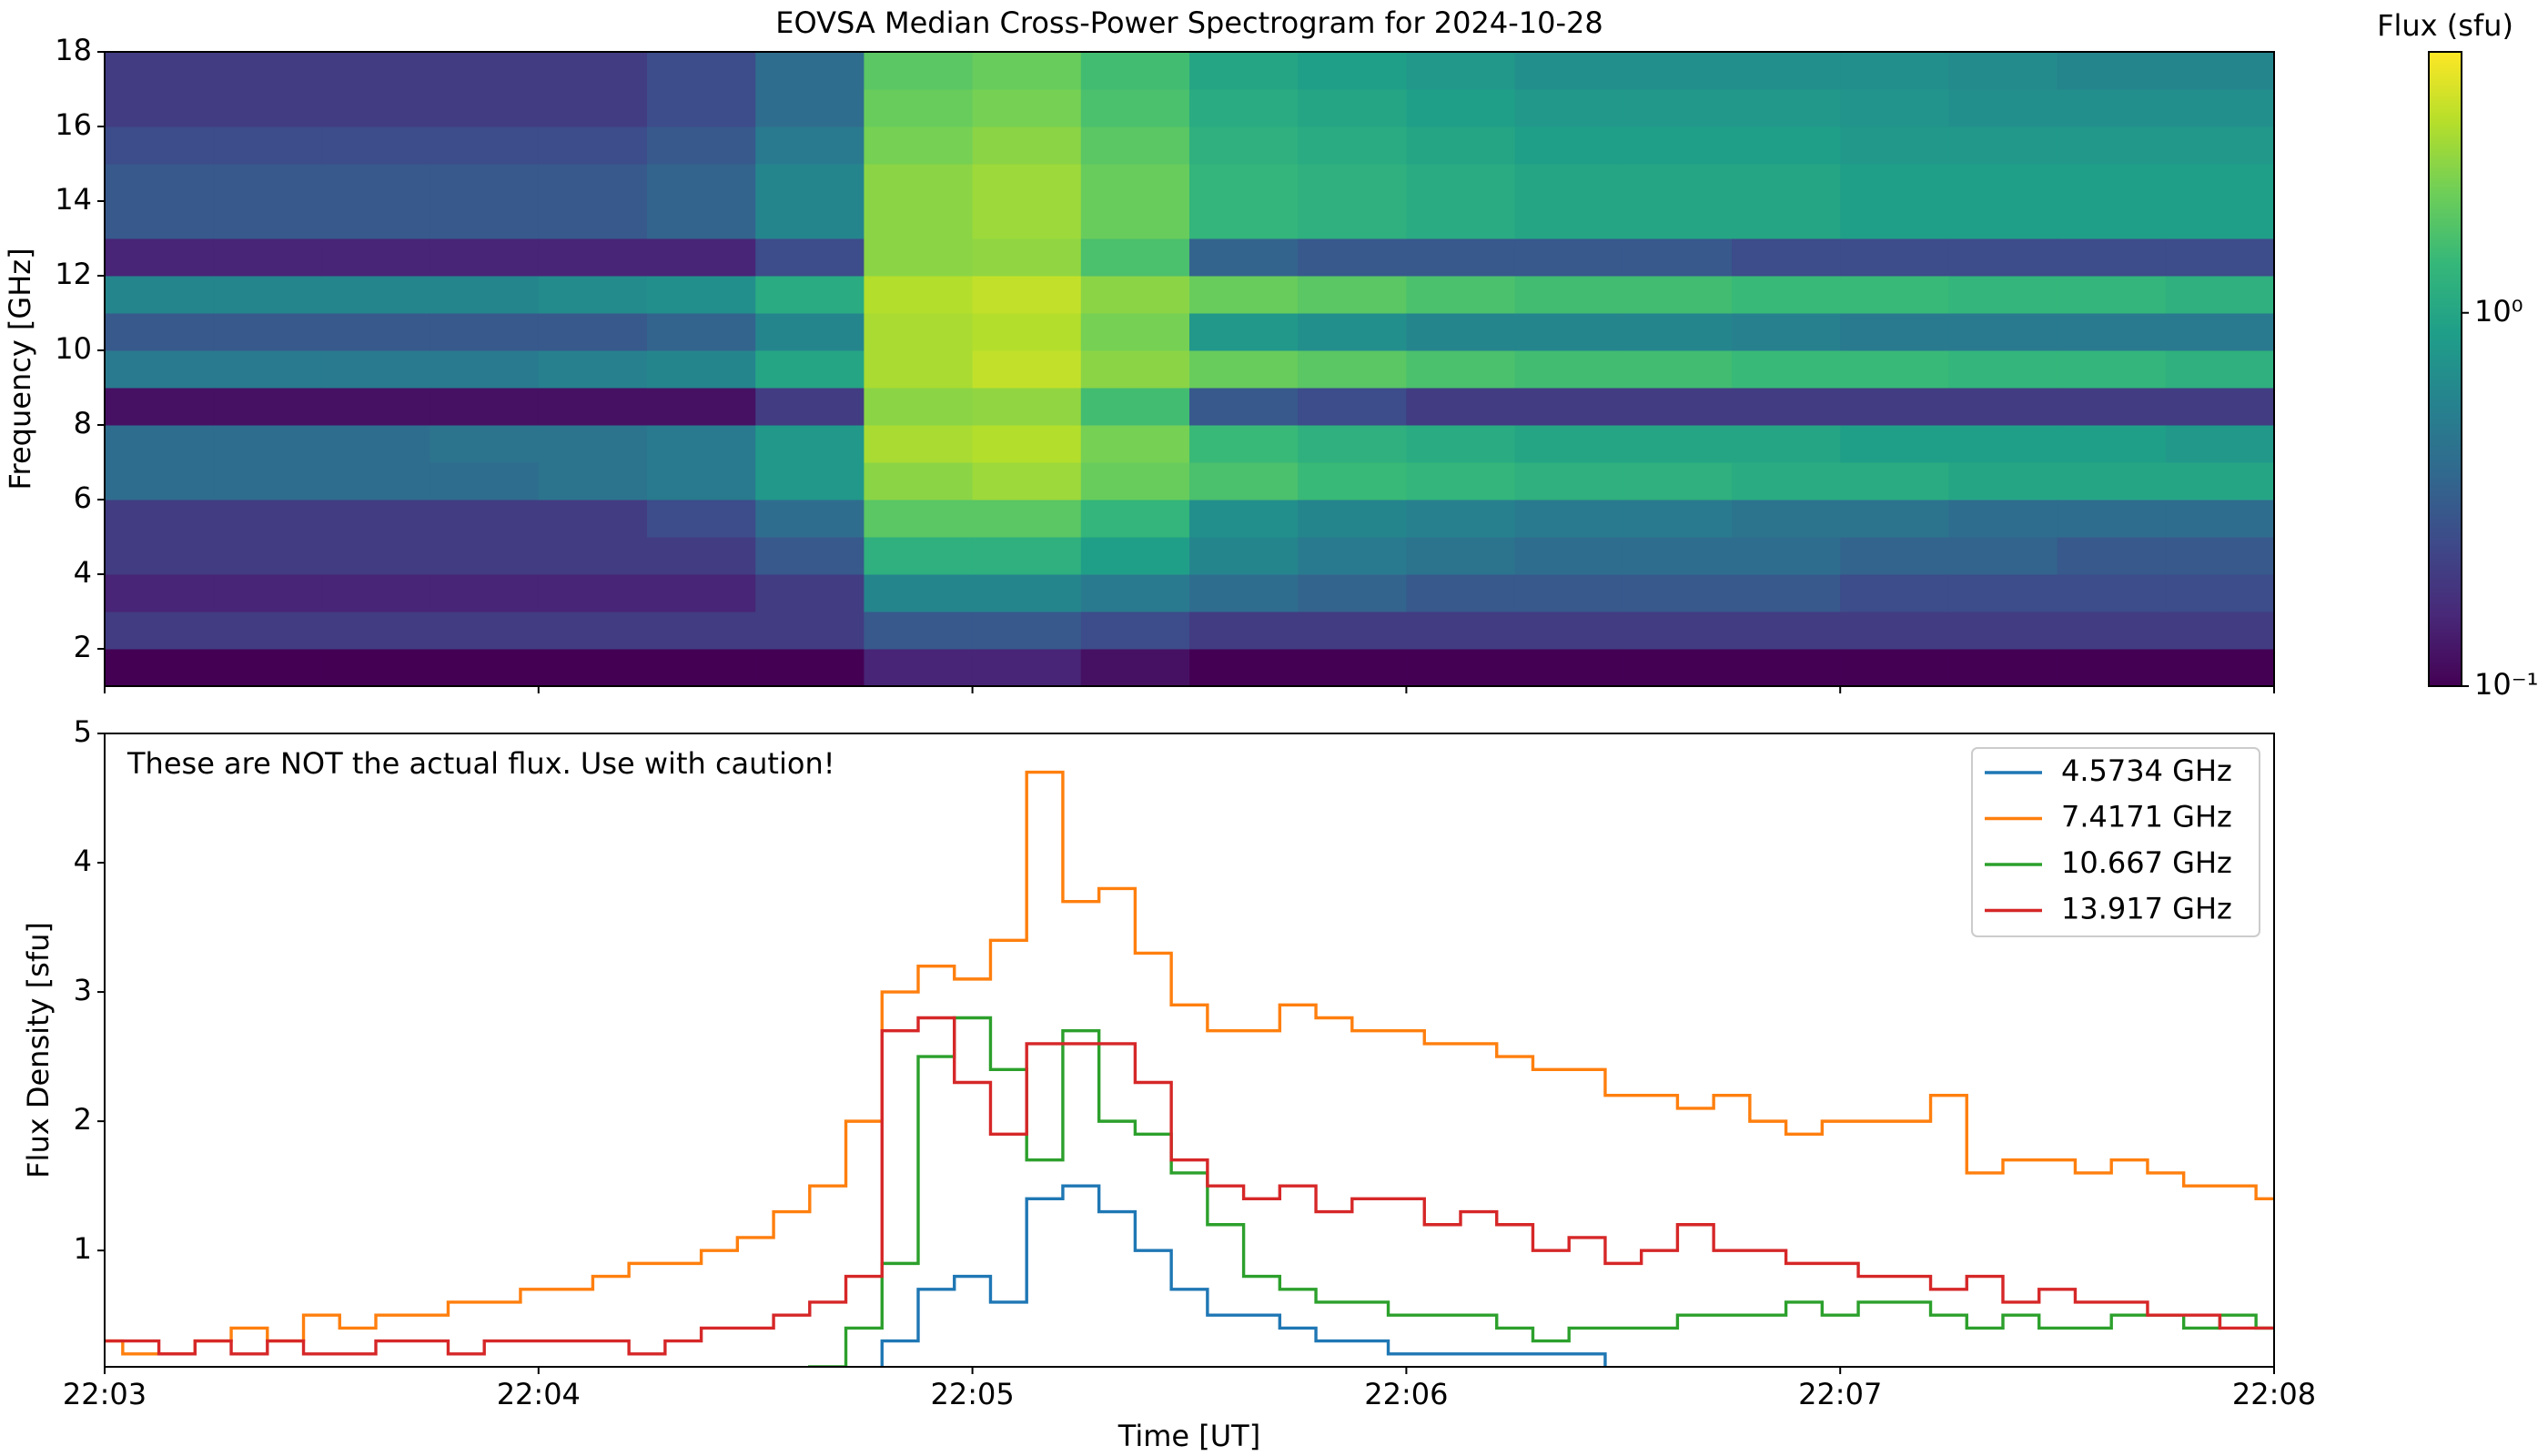 This screenshot has height=1456, width=2548. I want to click on x-tick-label: 22:03, so click(105, 1394).